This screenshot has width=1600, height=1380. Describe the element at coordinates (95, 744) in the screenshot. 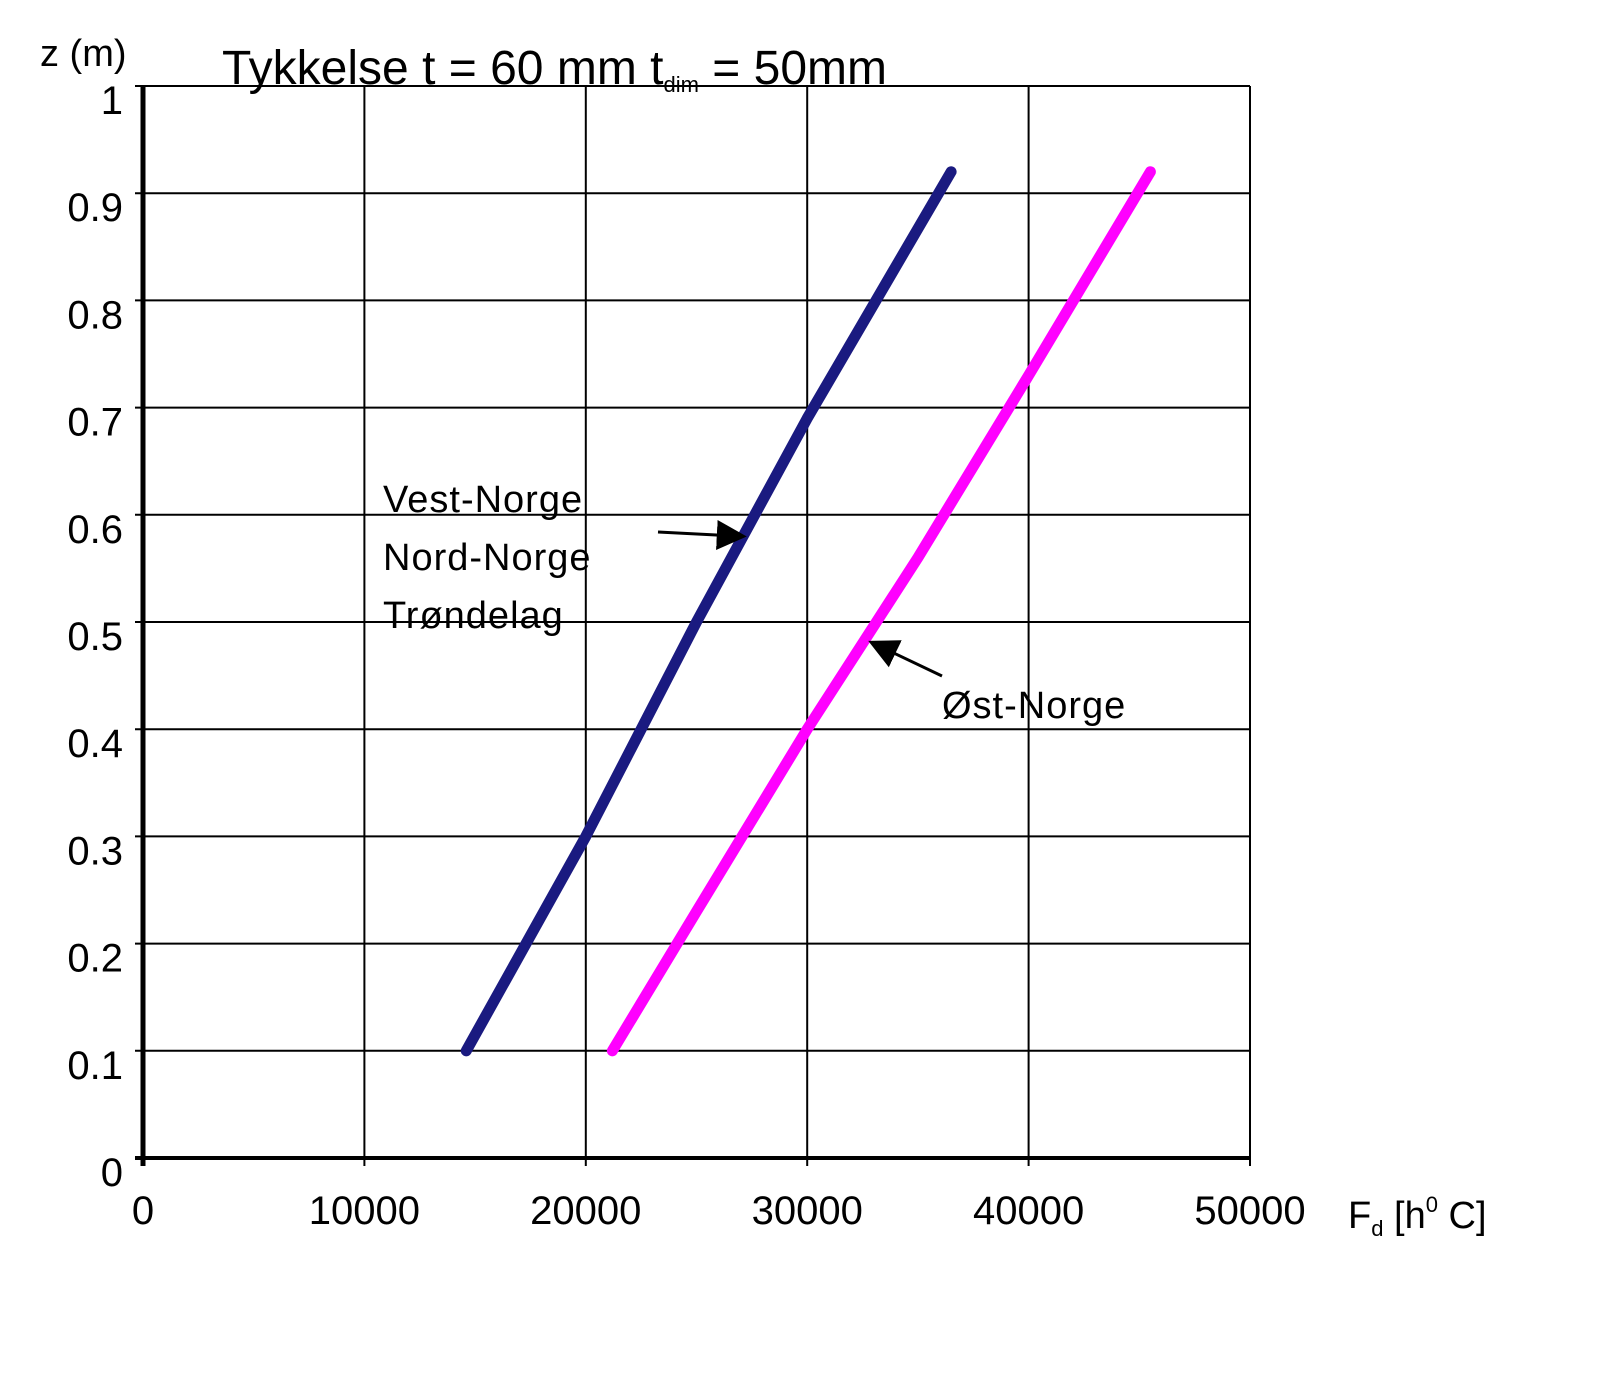

I see `y-tick-label: 0.4` at that location.